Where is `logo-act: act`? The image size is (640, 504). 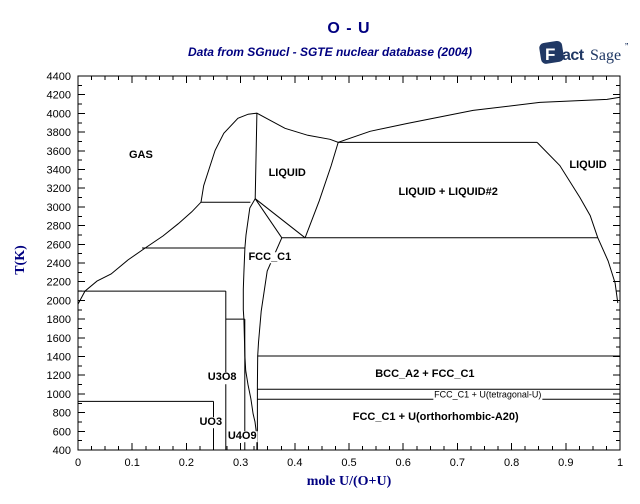 logo-act: act is located at coordinates (573, 55).